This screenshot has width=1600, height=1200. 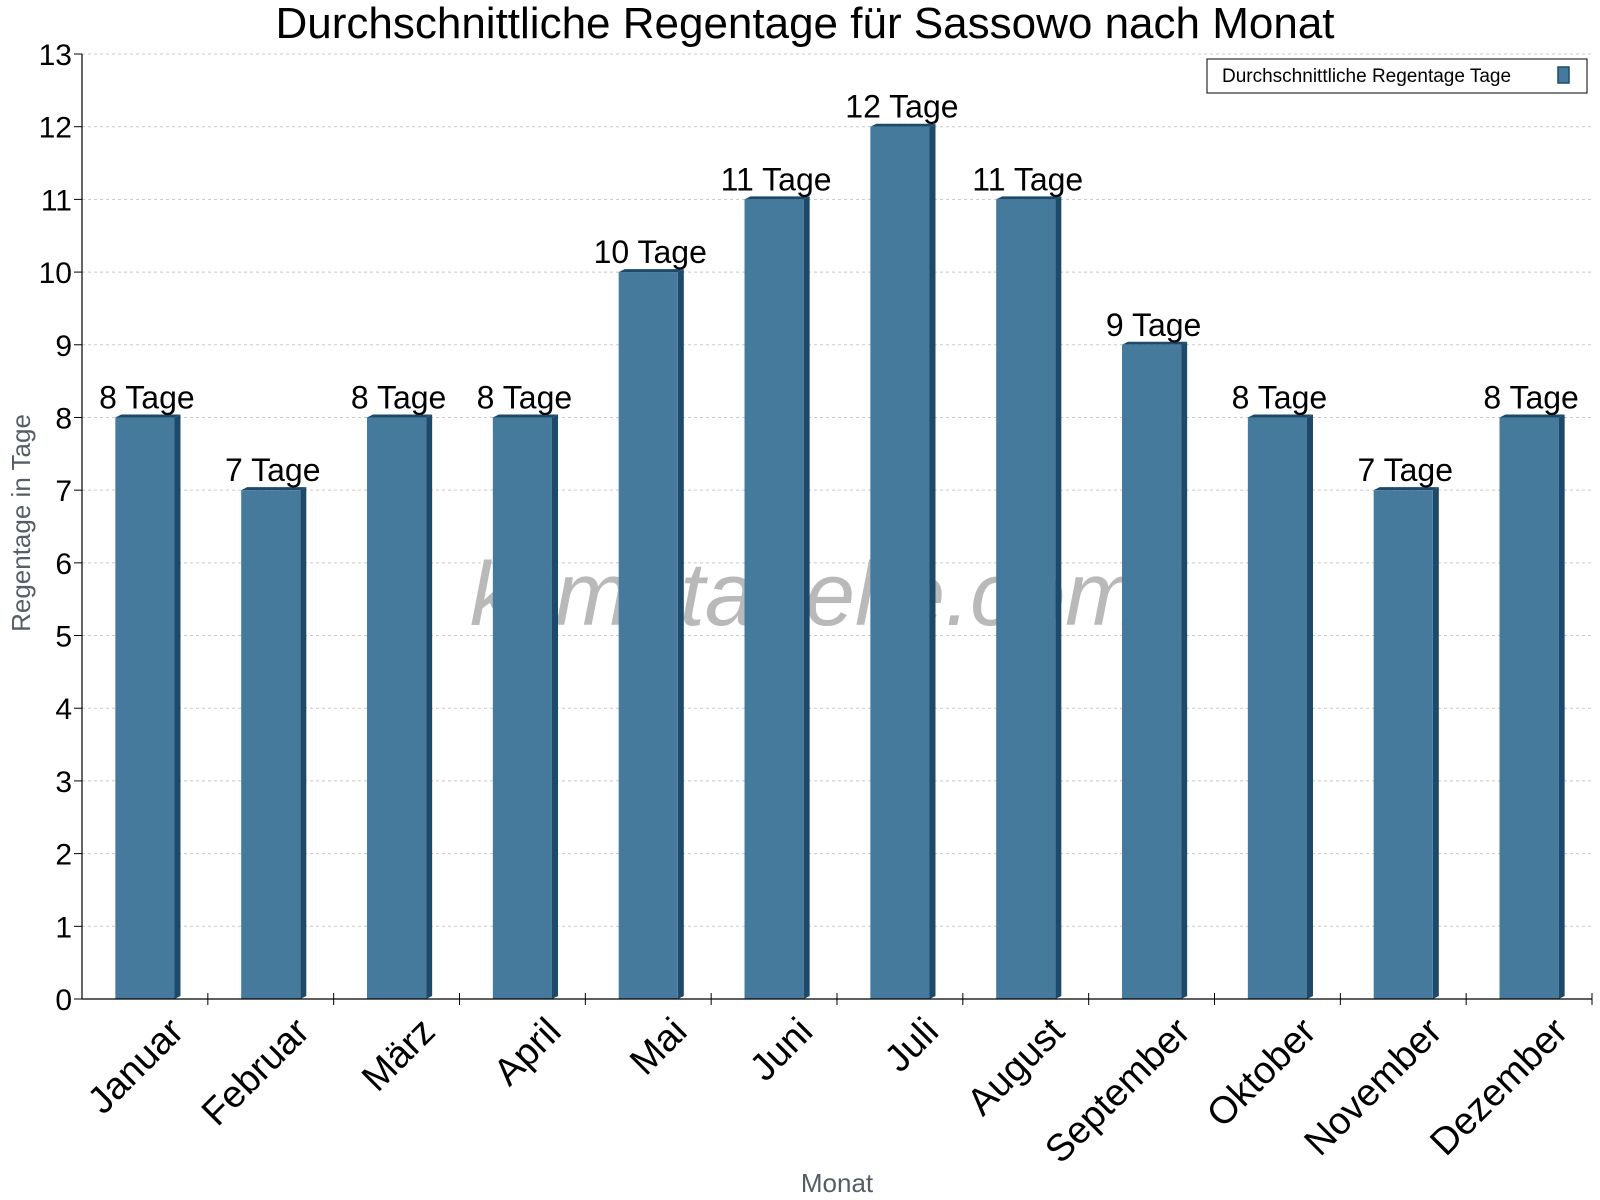 I want to click on legend: Durchschnittliche Regentage Tage, so click(x=1397, y=76).